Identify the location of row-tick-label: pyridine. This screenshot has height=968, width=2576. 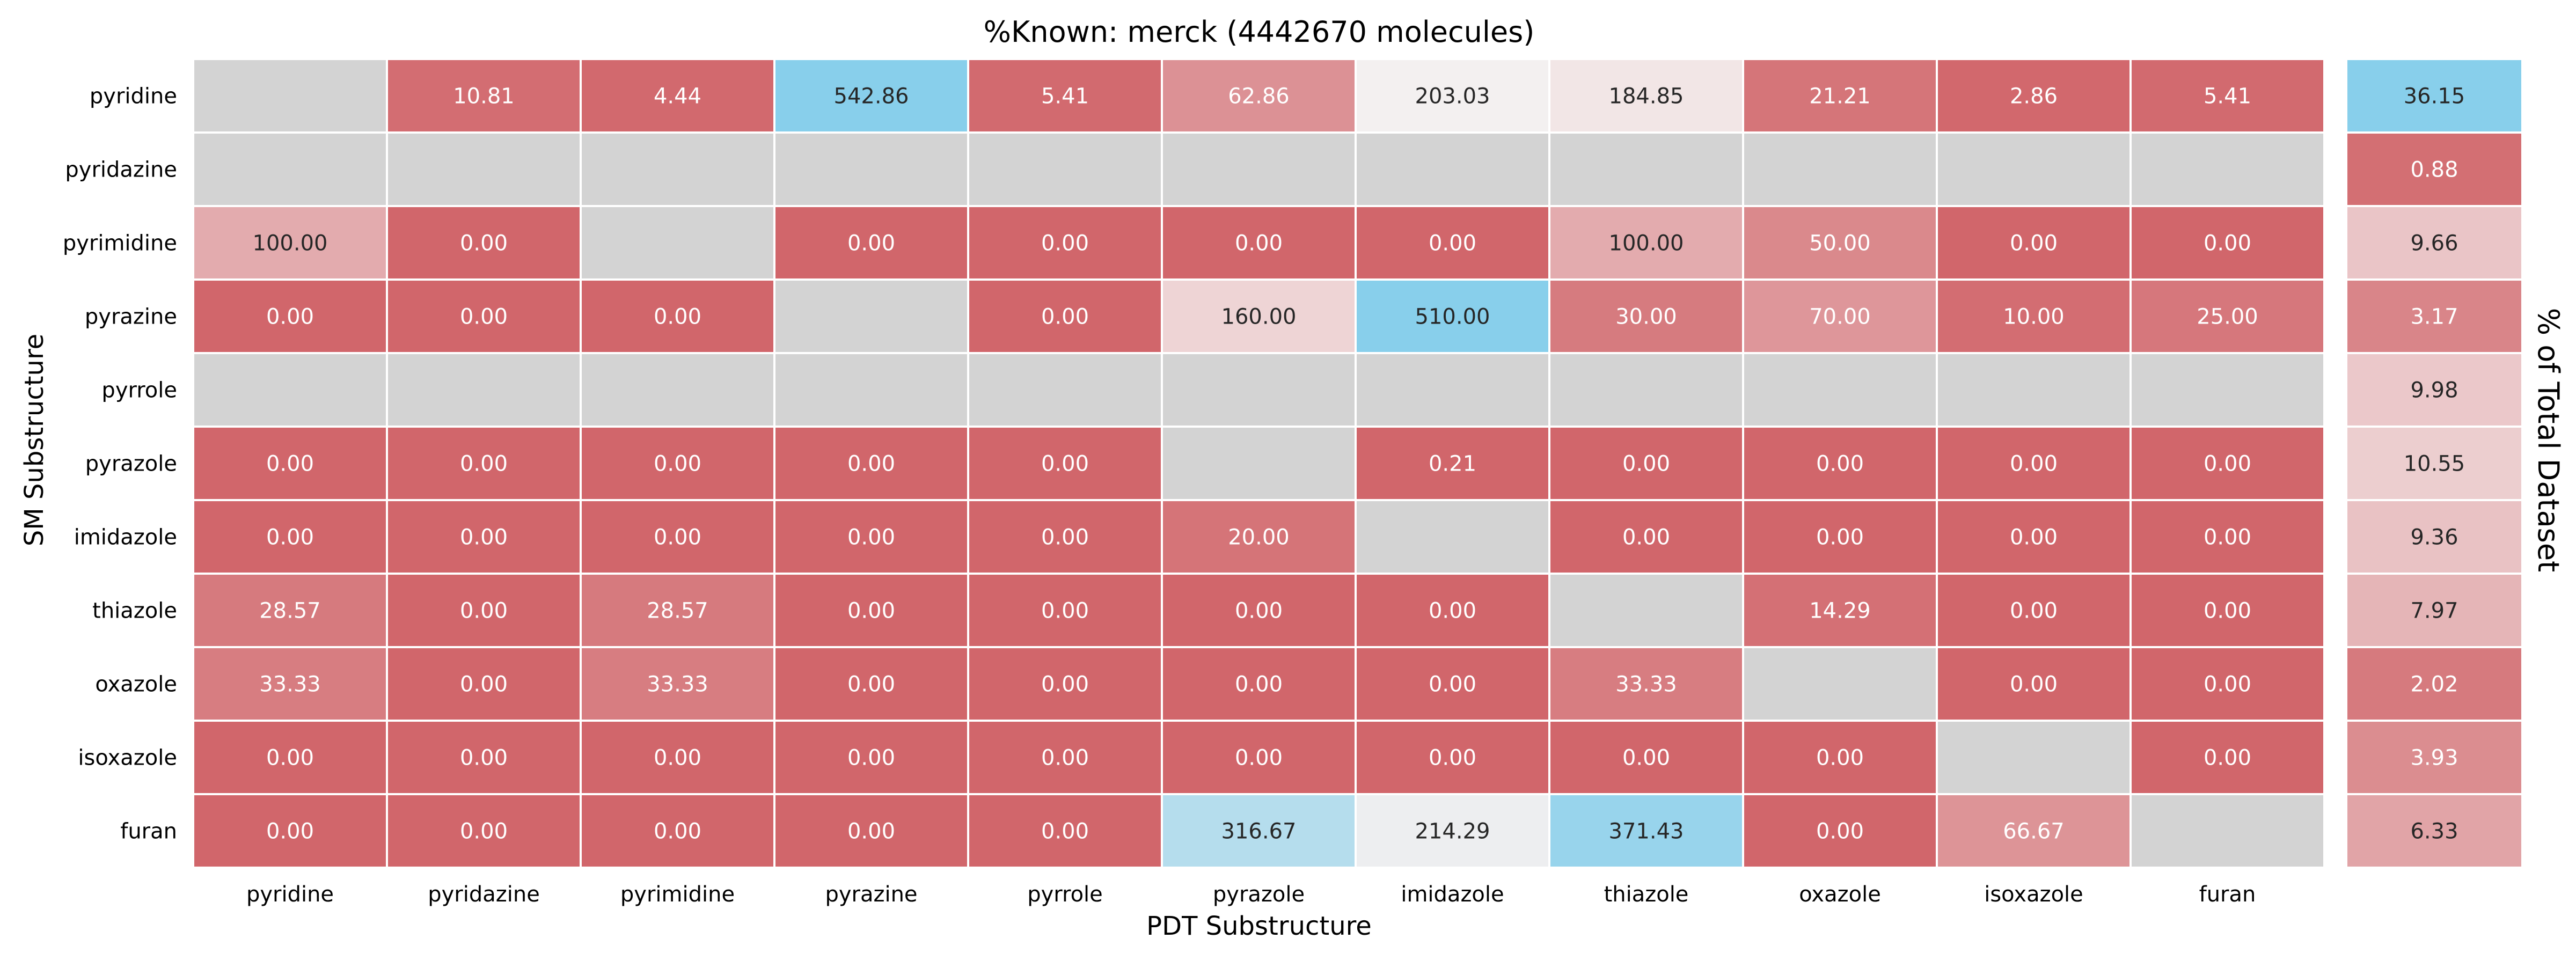
(133, 97).